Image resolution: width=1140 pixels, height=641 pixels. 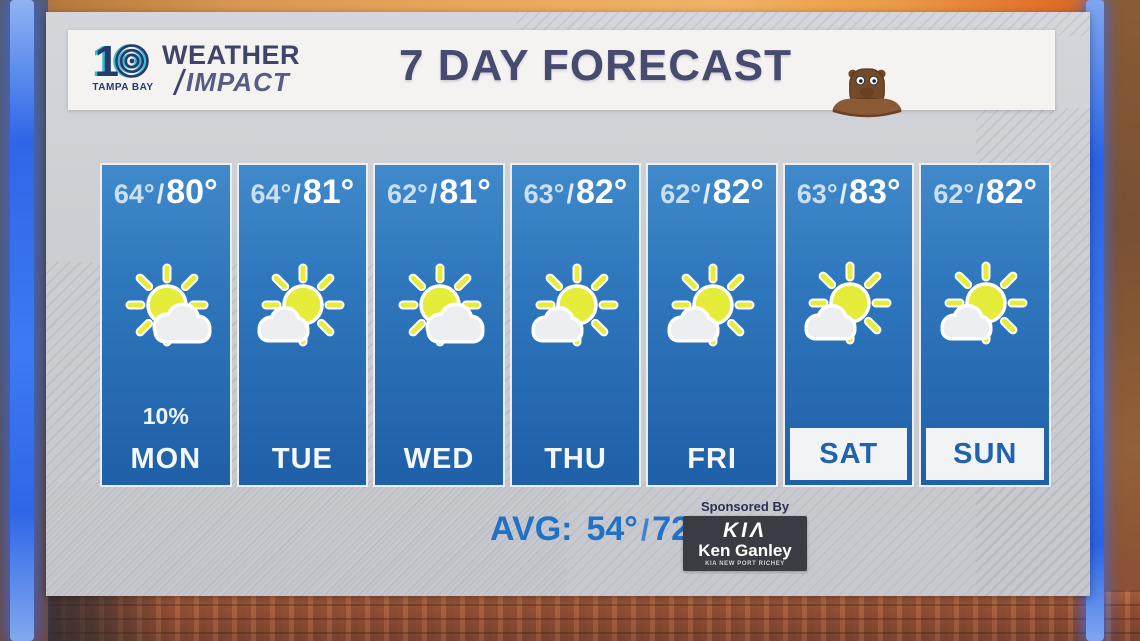 What do you see at coordinates (165, 416) in the screenshot?
I see `precip-chance: 10%` at bounding box center [165, 416].